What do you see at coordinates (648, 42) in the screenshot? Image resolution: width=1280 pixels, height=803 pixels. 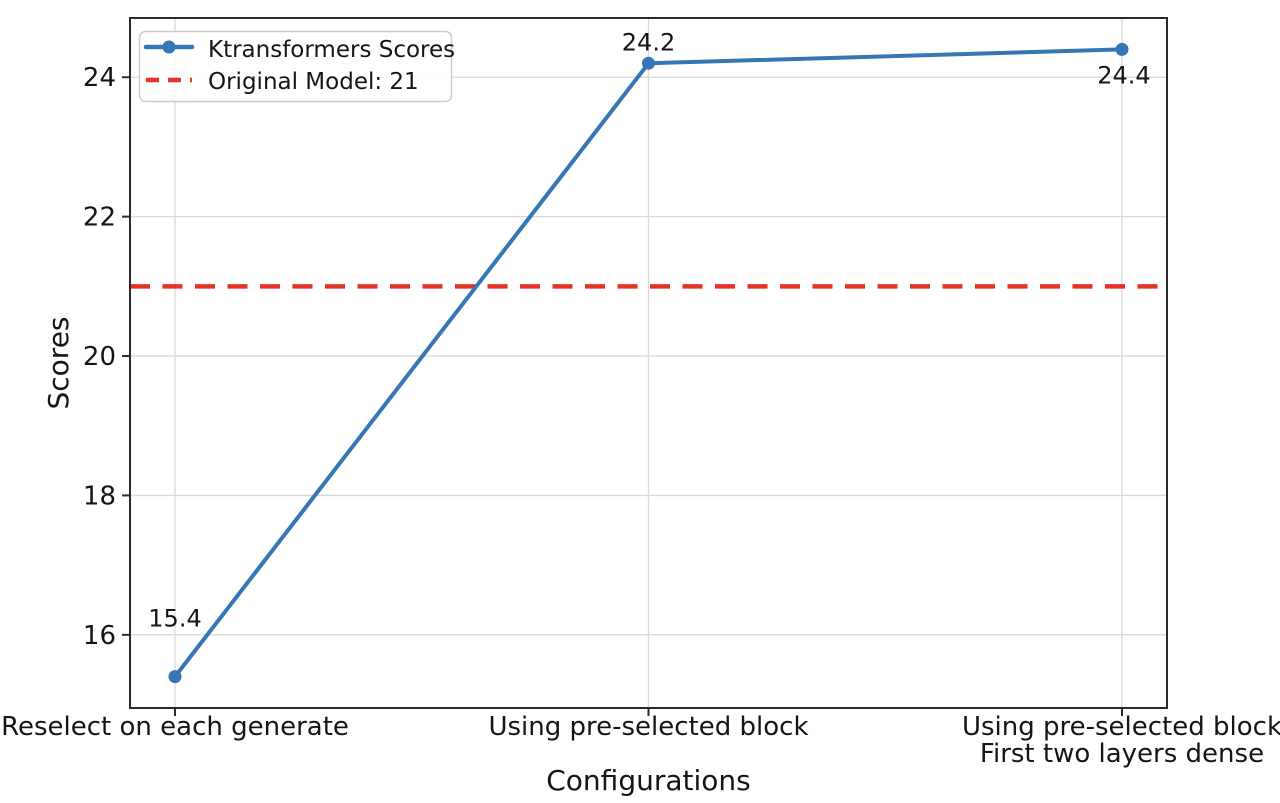 I see `data-point-label: 24.2` at bounding box center [648, 42].